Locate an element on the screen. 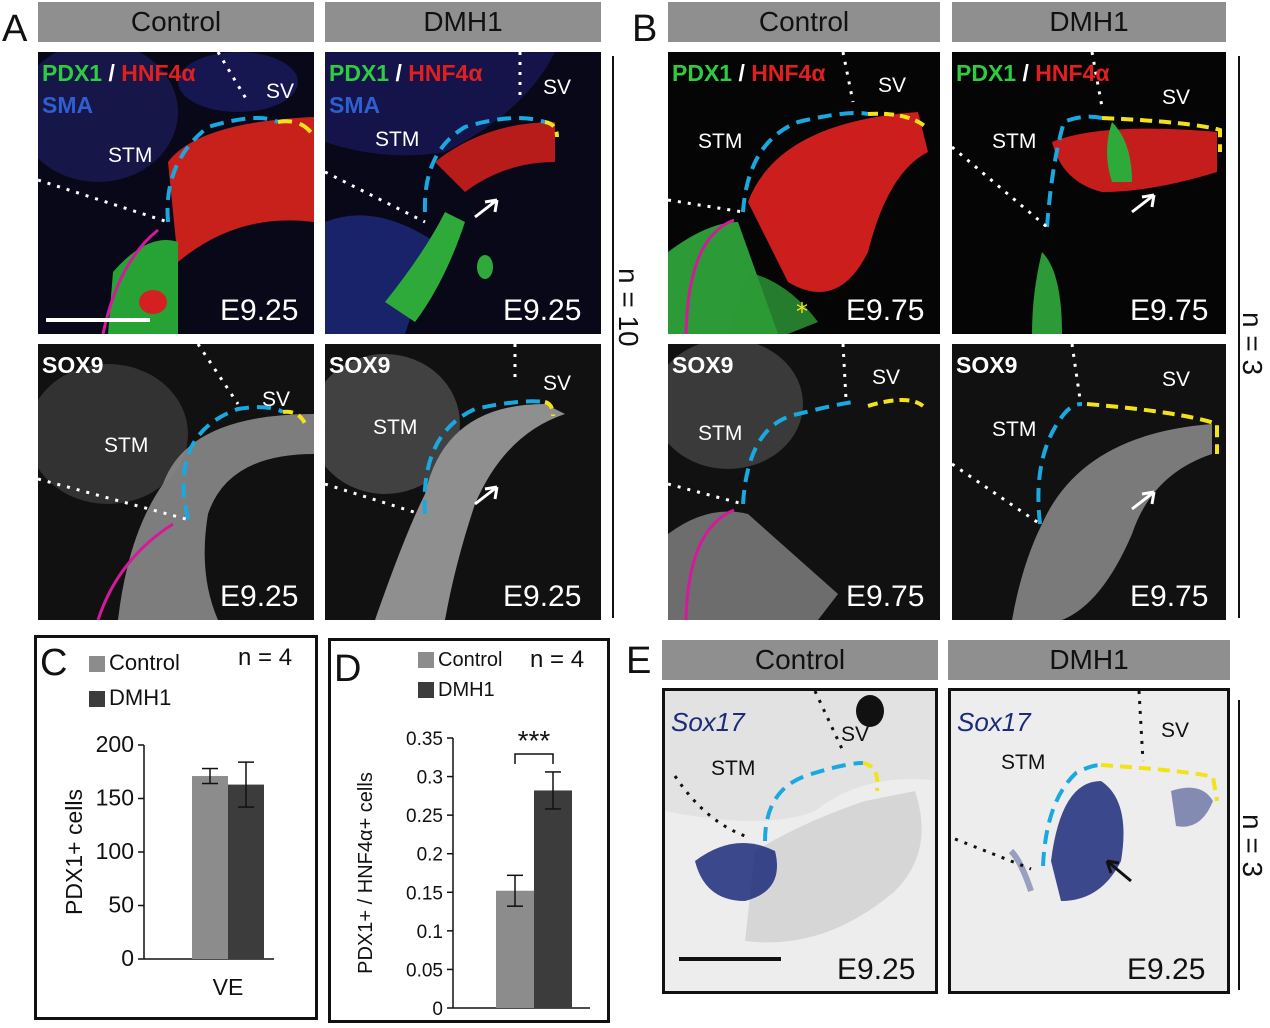 The image size is (1270, 1028). micrograph-b-dmh1-sox9-drawing is located at coordinates (1089, 482).